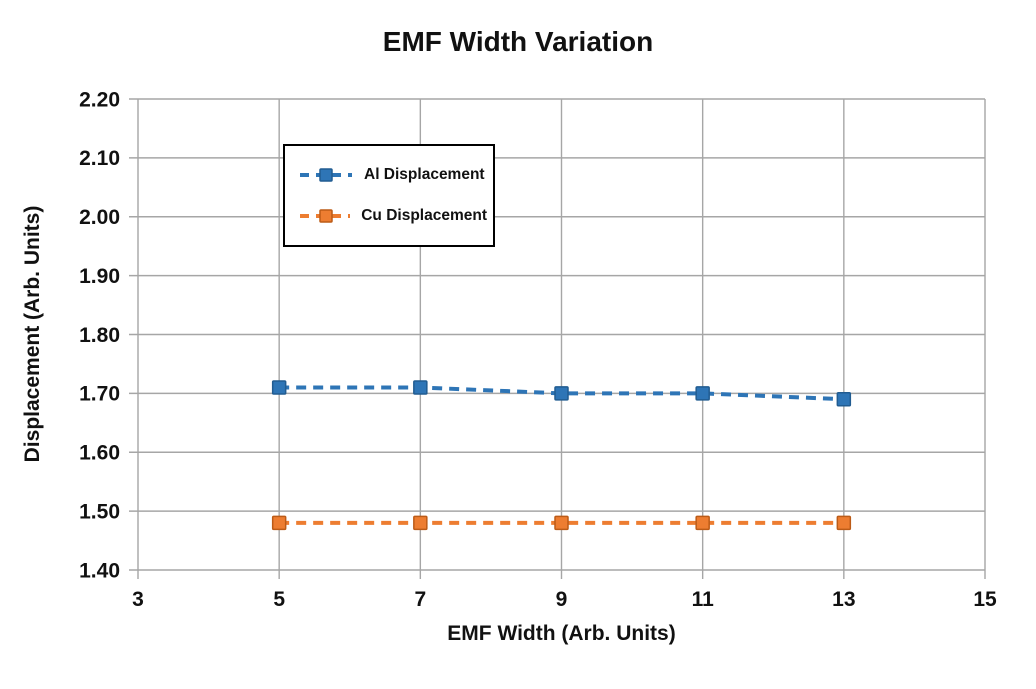 The image size is (1036, 689). What do you see at coordinates (389, 195) in the screenshot?
I see `legend: Al Displacement Cu Displacement` at bounding box center [389, 195].